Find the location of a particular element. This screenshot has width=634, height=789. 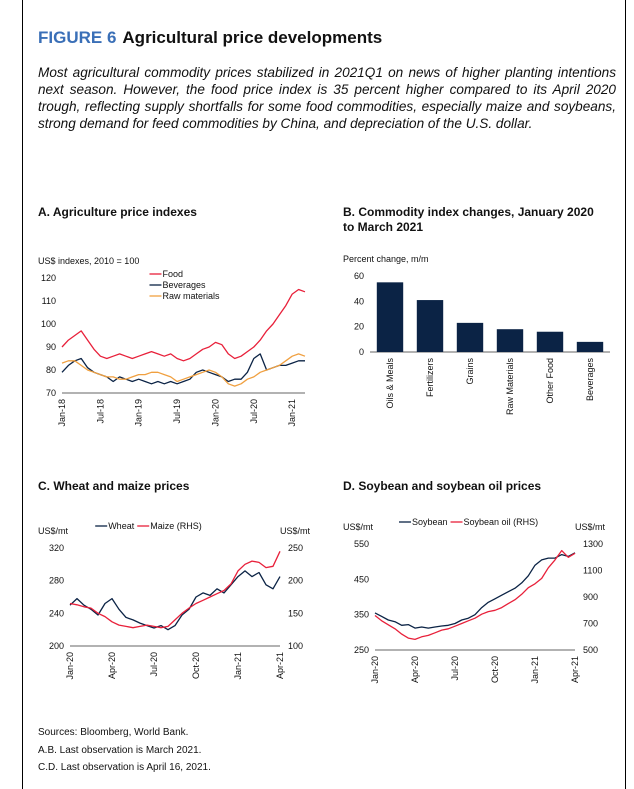

legend-label: Food is located at coordinates (172, 274).